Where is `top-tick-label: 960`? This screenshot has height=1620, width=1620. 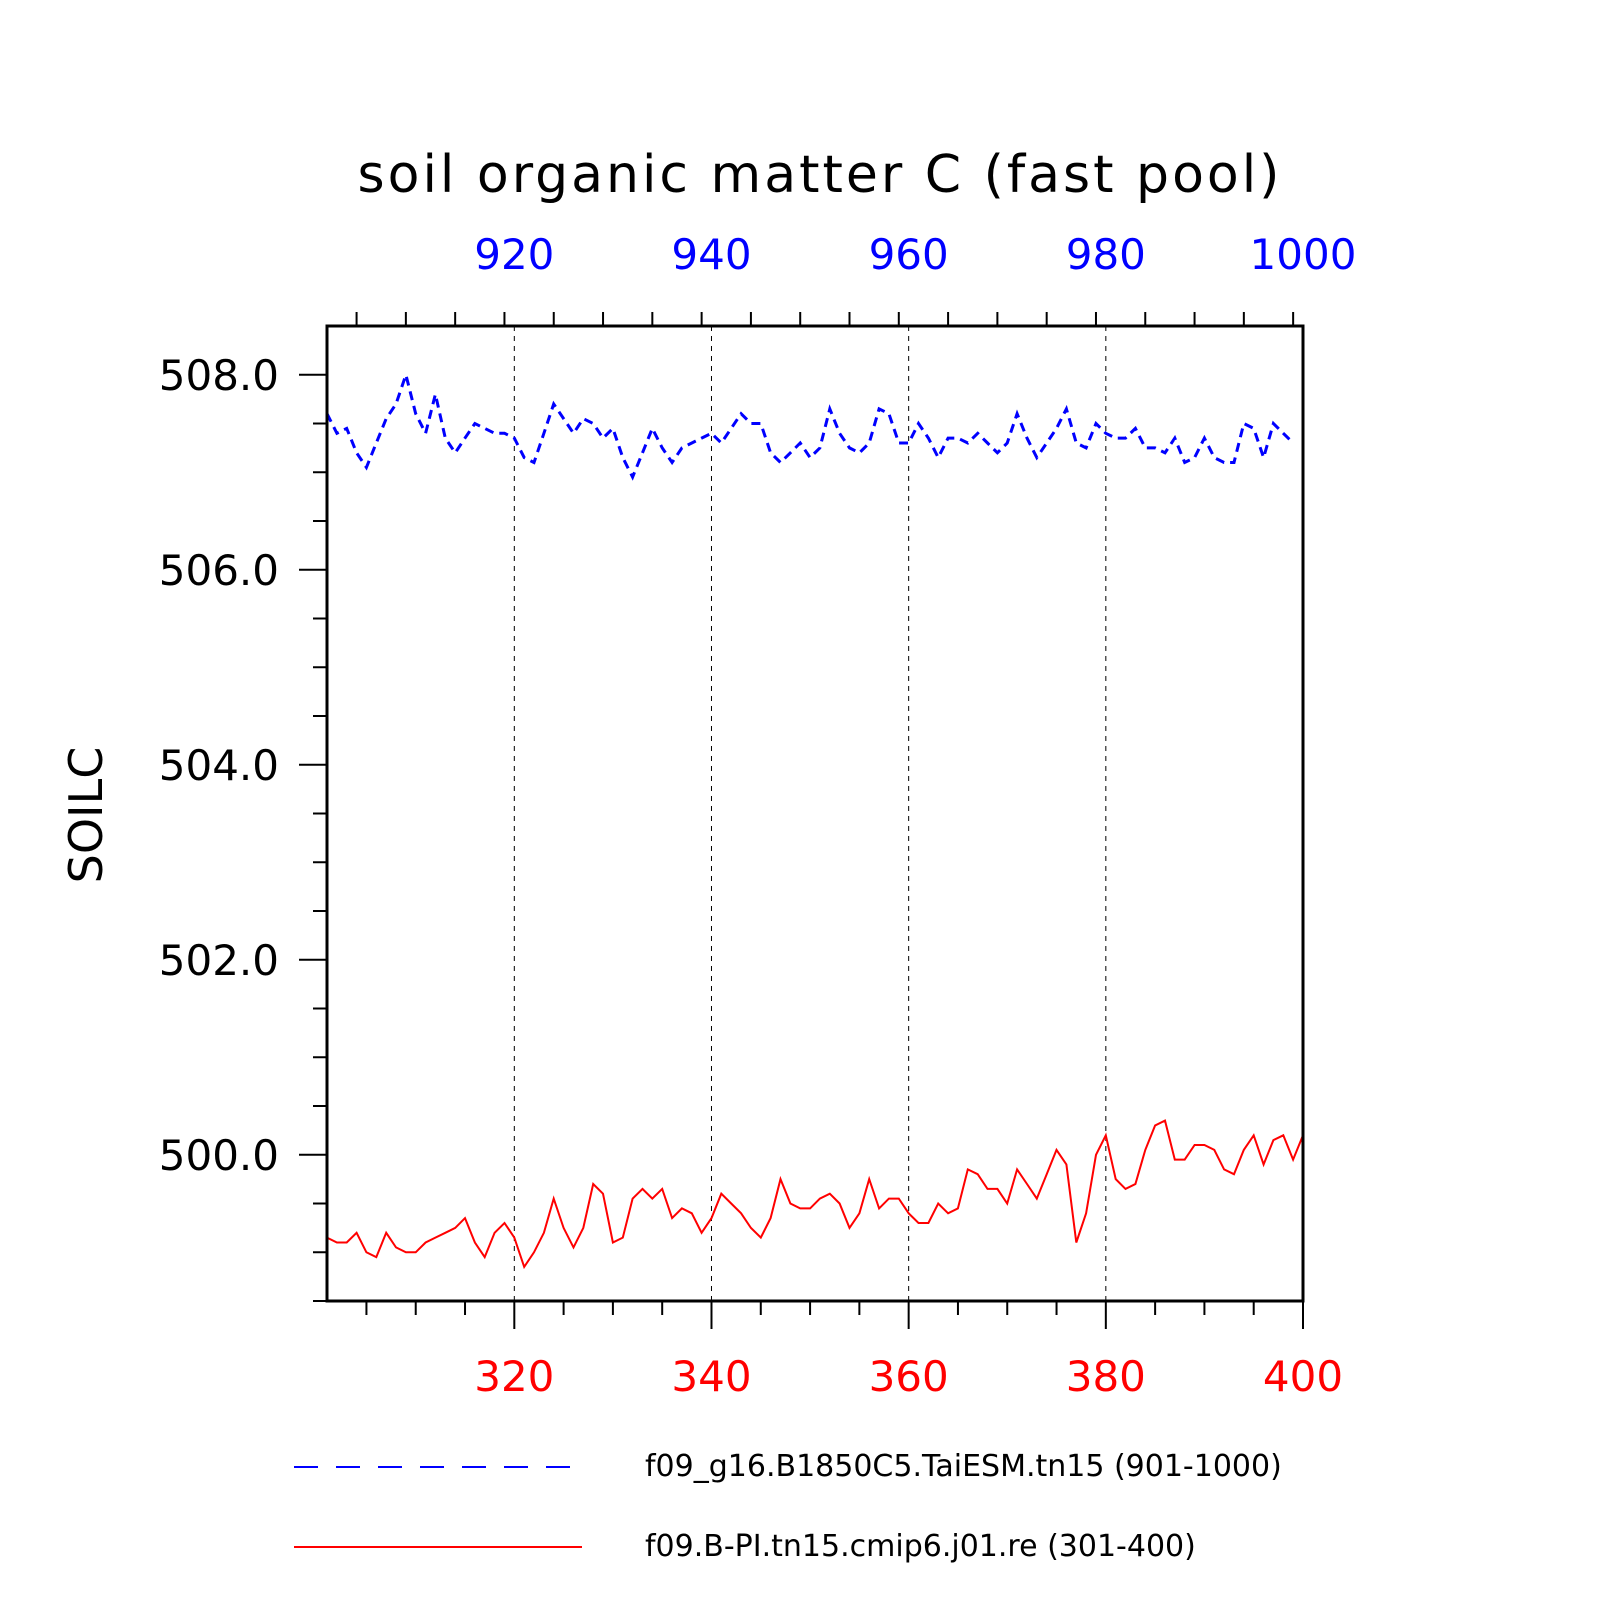
top-tick-label: 960 is located at coordinates (909, 254).